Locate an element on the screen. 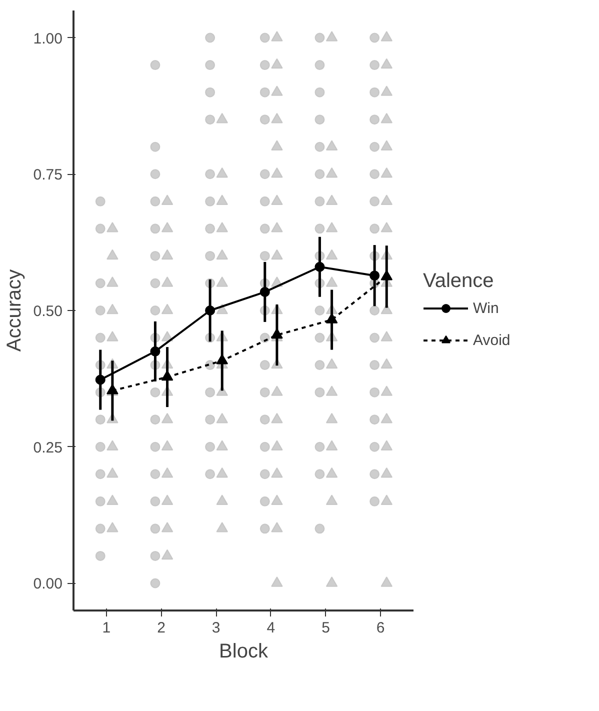  x-tick-label: 2 is located at coordinates (161, 628).